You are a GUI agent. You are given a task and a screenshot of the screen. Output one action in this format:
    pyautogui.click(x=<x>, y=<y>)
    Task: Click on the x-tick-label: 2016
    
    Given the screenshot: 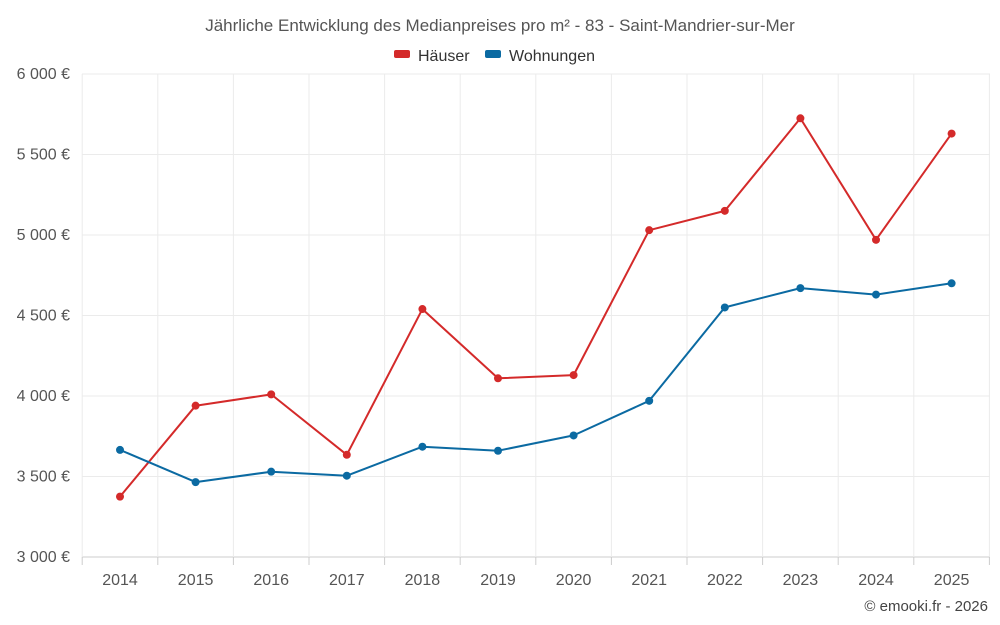 What is the action you would take?
    pyautogui.click(x=271, y=580)
    